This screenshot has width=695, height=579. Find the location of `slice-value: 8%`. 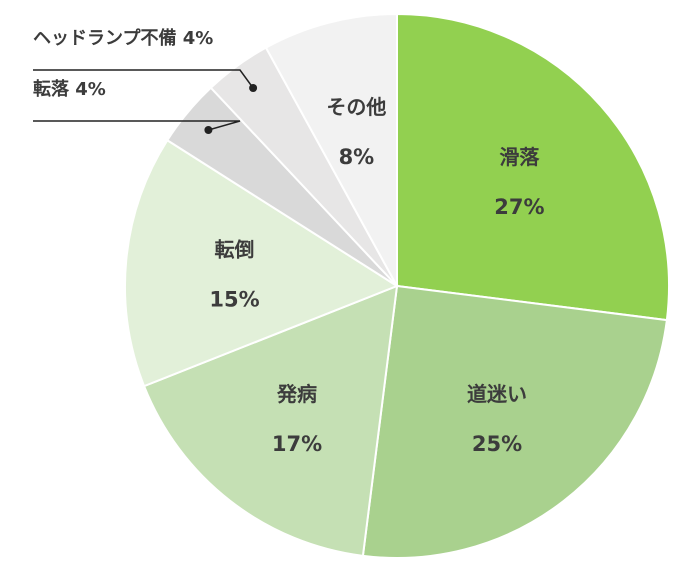

slice-value: 8% is located at coordinates (357, 157).